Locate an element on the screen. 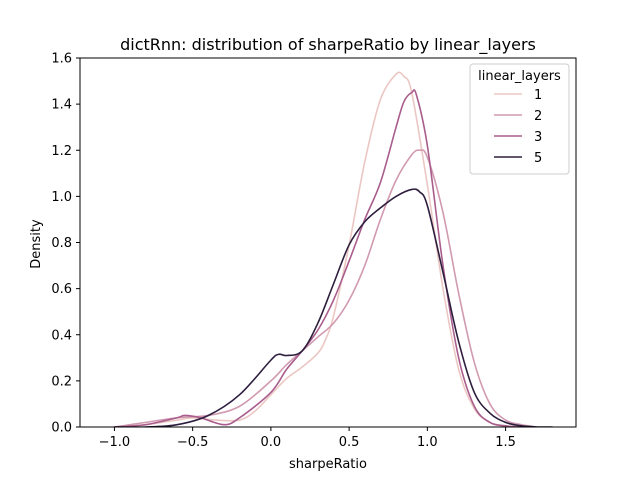  x-tick-label: 1.0 is located at coordinates (427, 442).